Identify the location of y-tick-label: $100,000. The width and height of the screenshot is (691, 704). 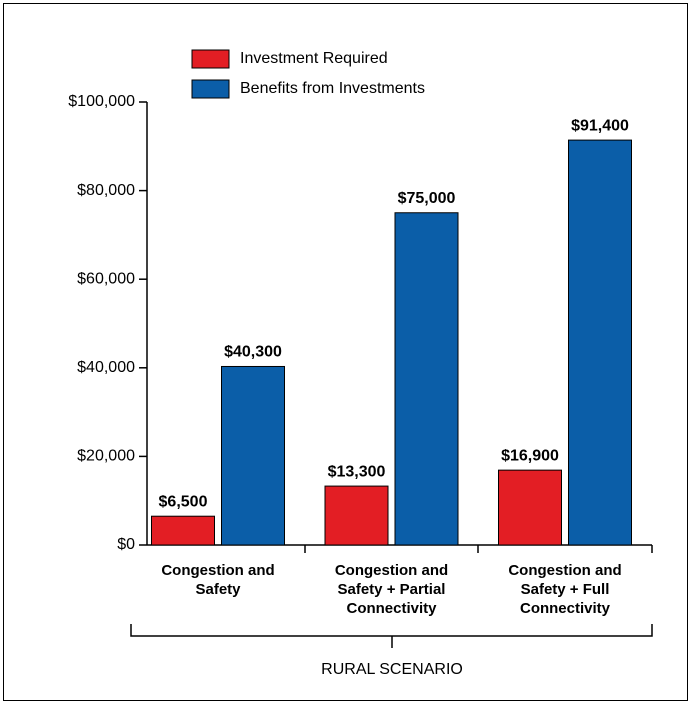
(101, 101).